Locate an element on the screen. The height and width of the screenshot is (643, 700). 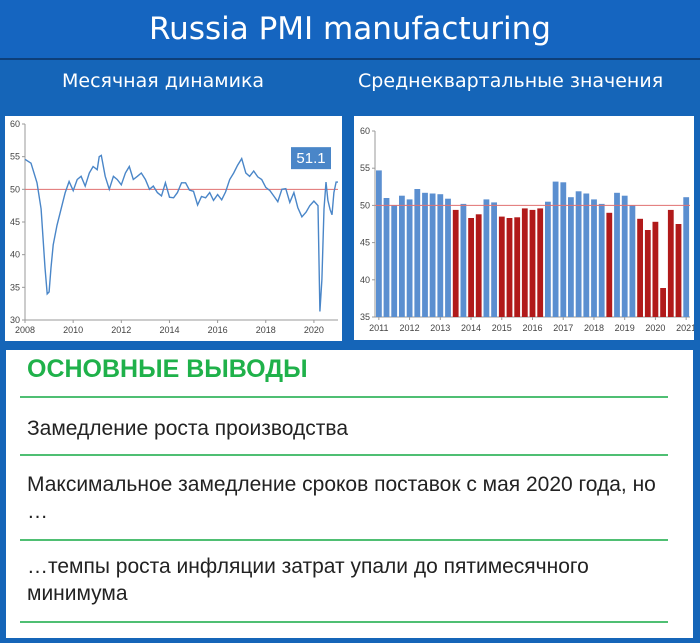
x-tick-label: 2010 is located at coordinates (73, 330).